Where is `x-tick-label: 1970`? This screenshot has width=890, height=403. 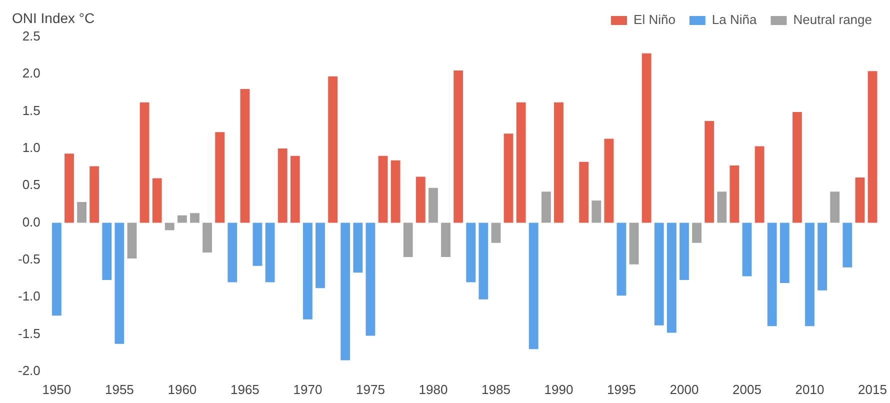 x-tick-label: 1970 is located at coordinates (307, 389).